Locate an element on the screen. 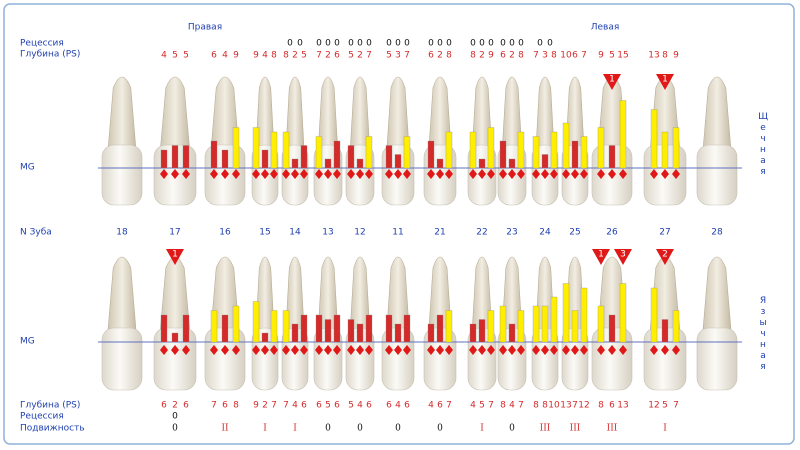 The image size is (800, 450). mobility-value: I is located at coordinates (665, 429).